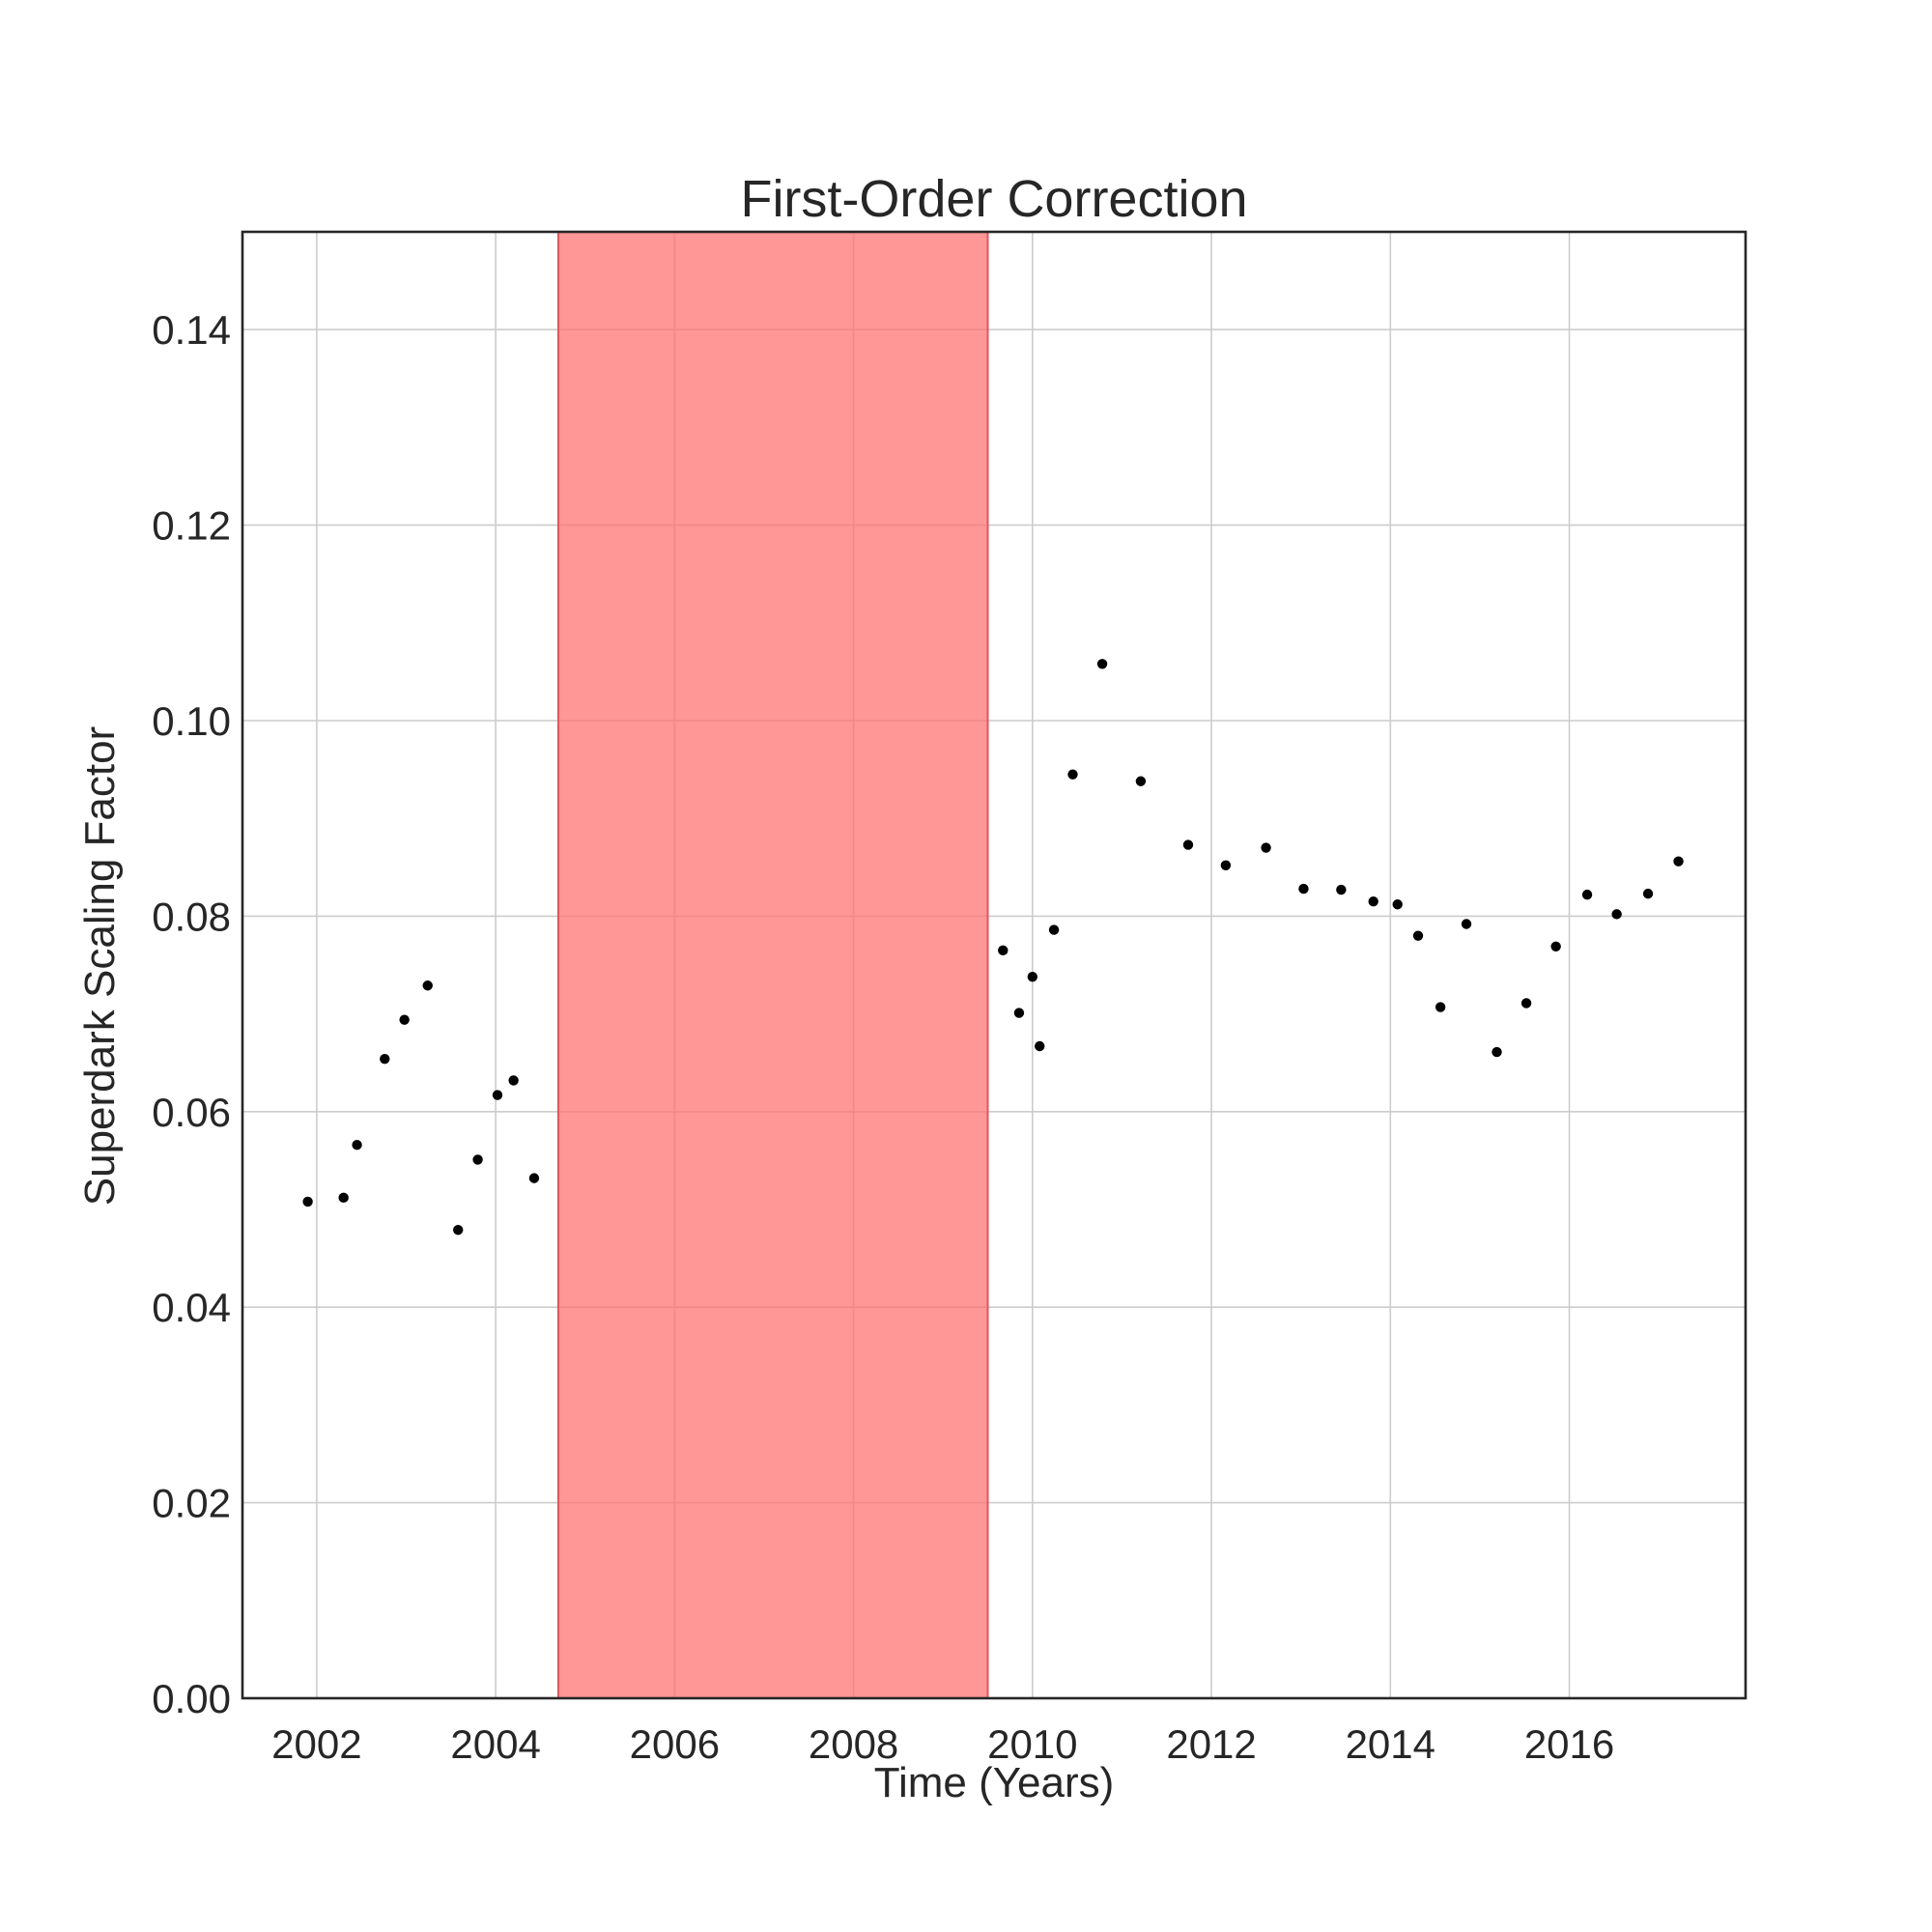 This screenshot has width=1932, height=1932. I want to click on y-tick-label: 0.02, so click(191, 1503).